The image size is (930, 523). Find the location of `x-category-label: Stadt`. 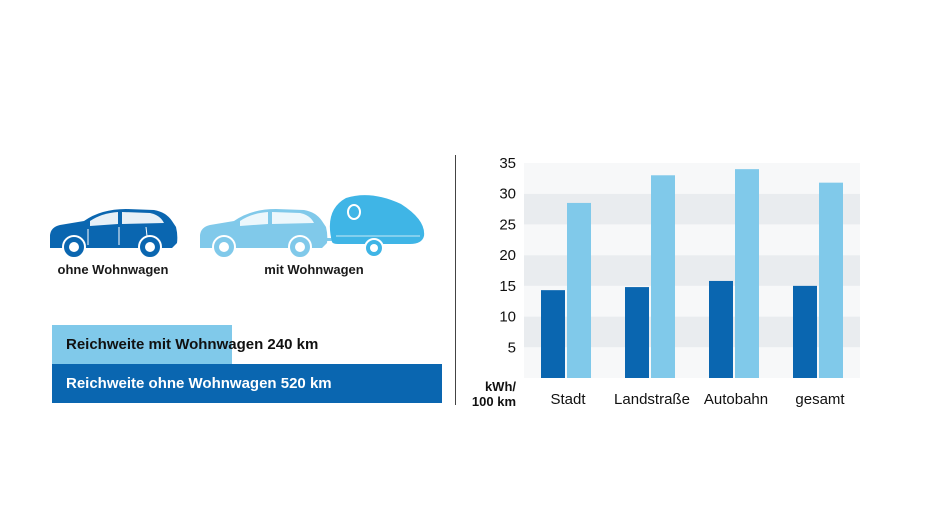

x-category-label: Stadt is located at coordinates (568, 399).